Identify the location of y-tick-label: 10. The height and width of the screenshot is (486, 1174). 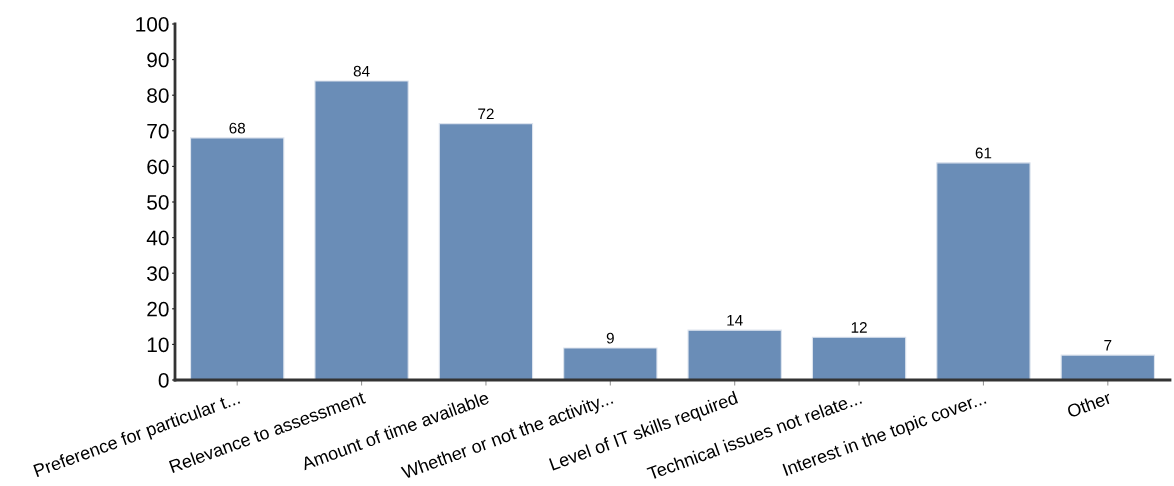
(158, 345).